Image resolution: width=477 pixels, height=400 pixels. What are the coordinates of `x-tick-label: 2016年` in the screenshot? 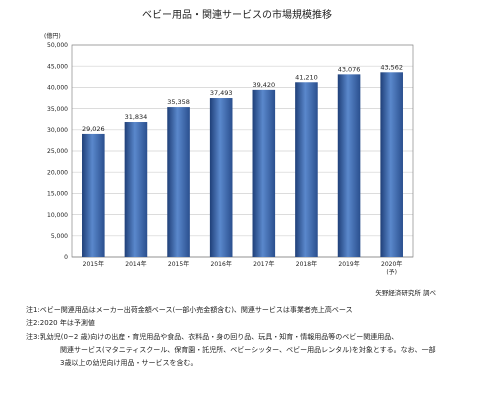 It's located at (221, 264).